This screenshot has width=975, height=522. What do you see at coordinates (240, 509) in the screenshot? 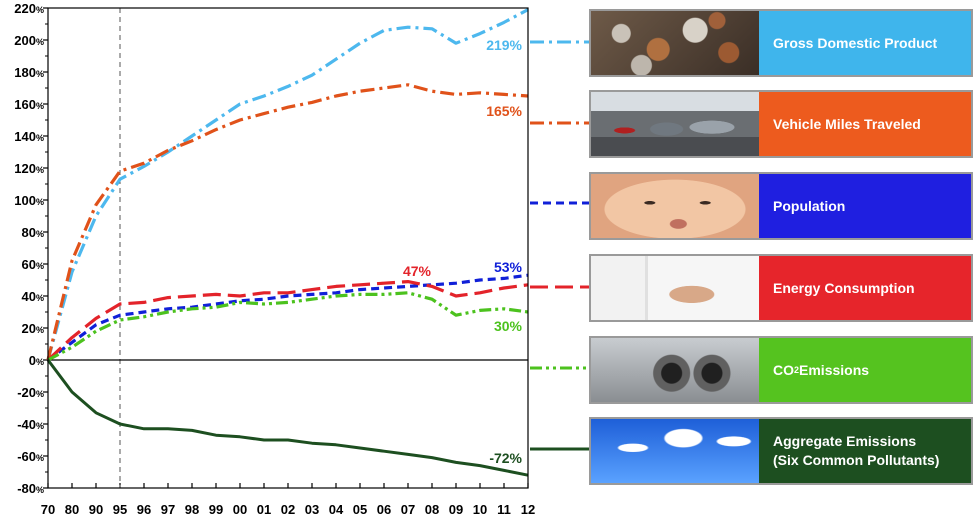
I see `x-tick-label: 00` at bounding box center [240, 509].